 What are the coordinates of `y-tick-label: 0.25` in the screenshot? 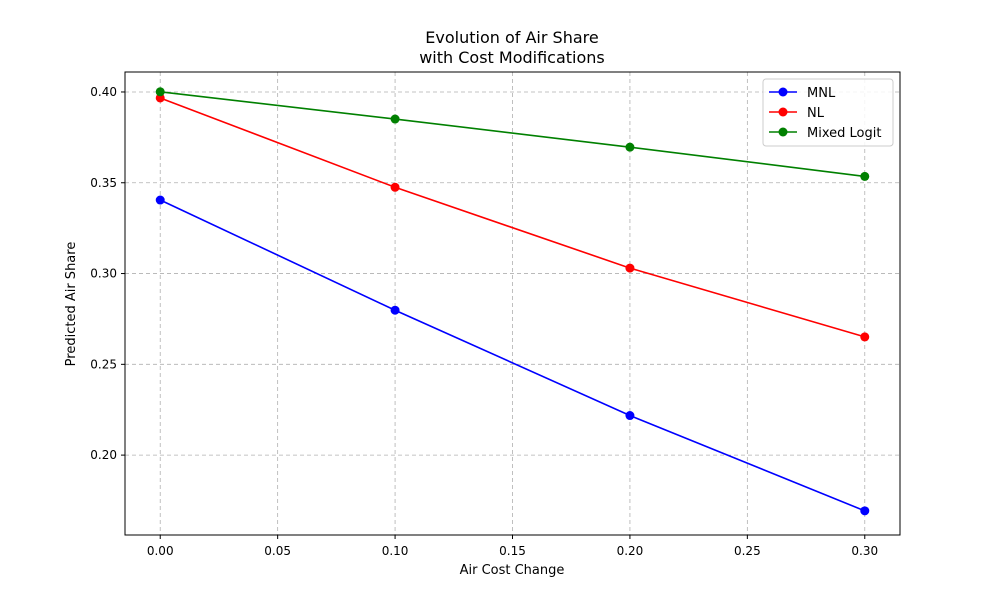 It's located at (103, 364).